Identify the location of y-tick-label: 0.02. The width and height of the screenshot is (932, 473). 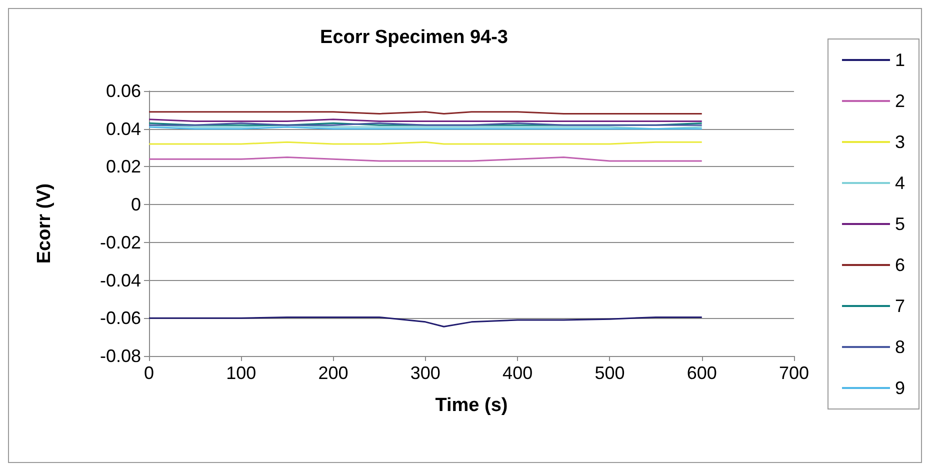
(123, 166).